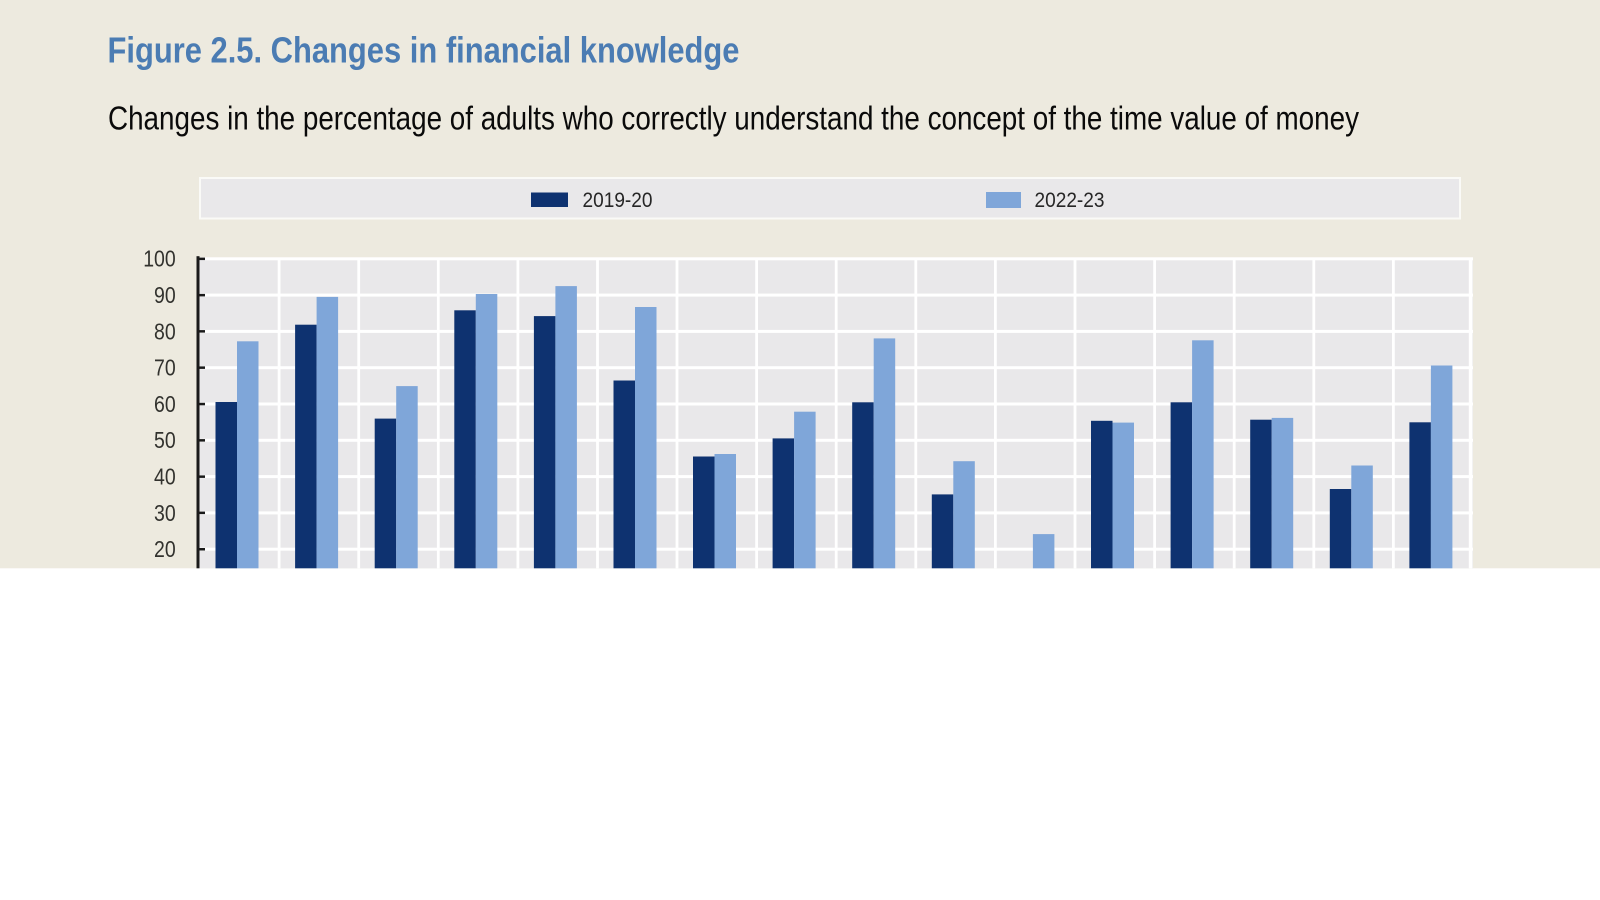 The width and height of the screenshot is (1600, 900). I want to click on svg-text: 30, so click(165, 513).